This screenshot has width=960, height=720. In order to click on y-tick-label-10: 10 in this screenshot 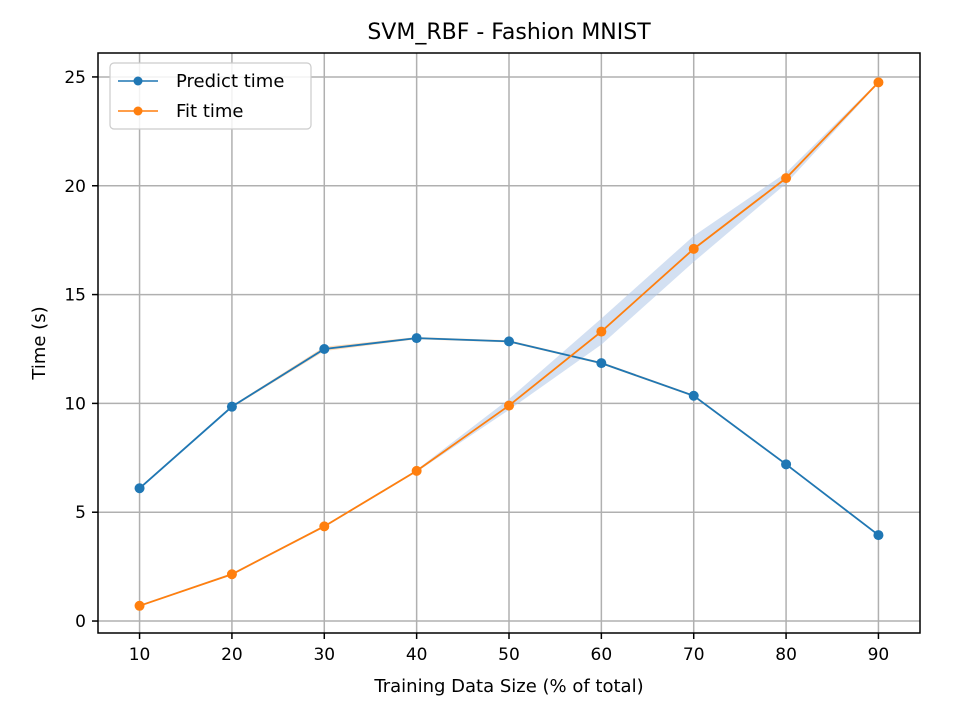, I will do `click(75, 404)`.